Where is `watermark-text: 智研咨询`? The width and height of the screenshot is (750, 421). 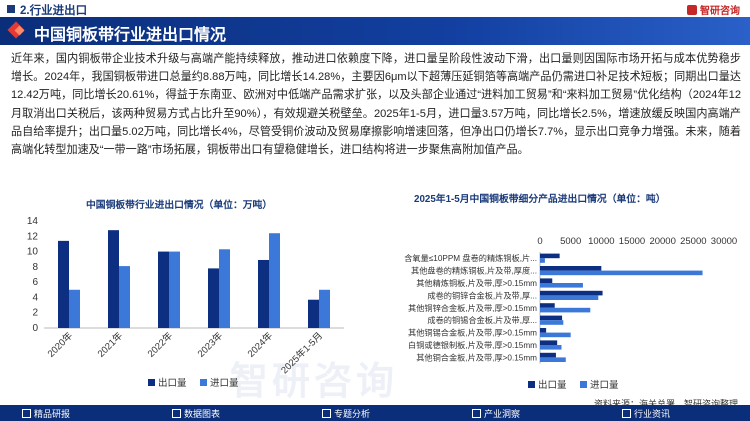 watermark-text: 智研咨询 is located at coordinates (314, 382).